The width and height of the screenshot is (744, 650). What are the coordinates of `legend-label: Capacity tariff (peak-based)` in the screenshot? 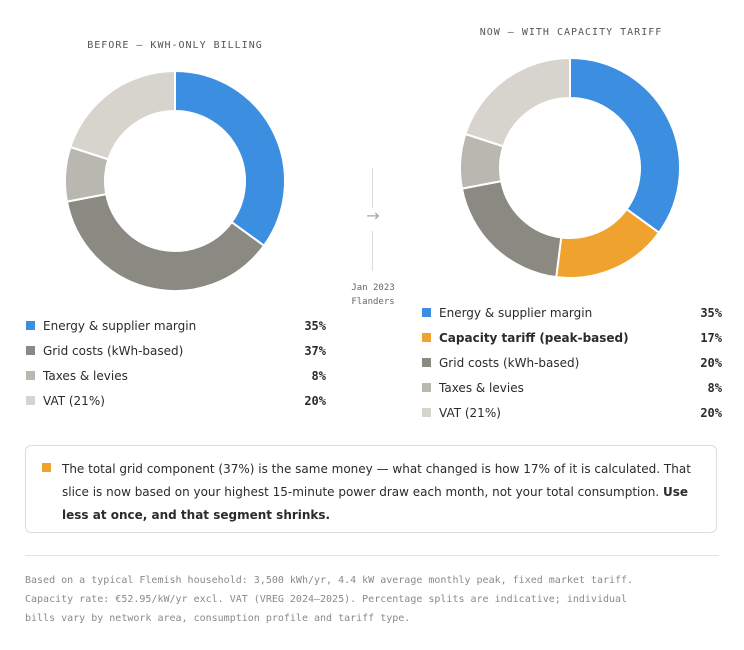 It's located at (534, 337).